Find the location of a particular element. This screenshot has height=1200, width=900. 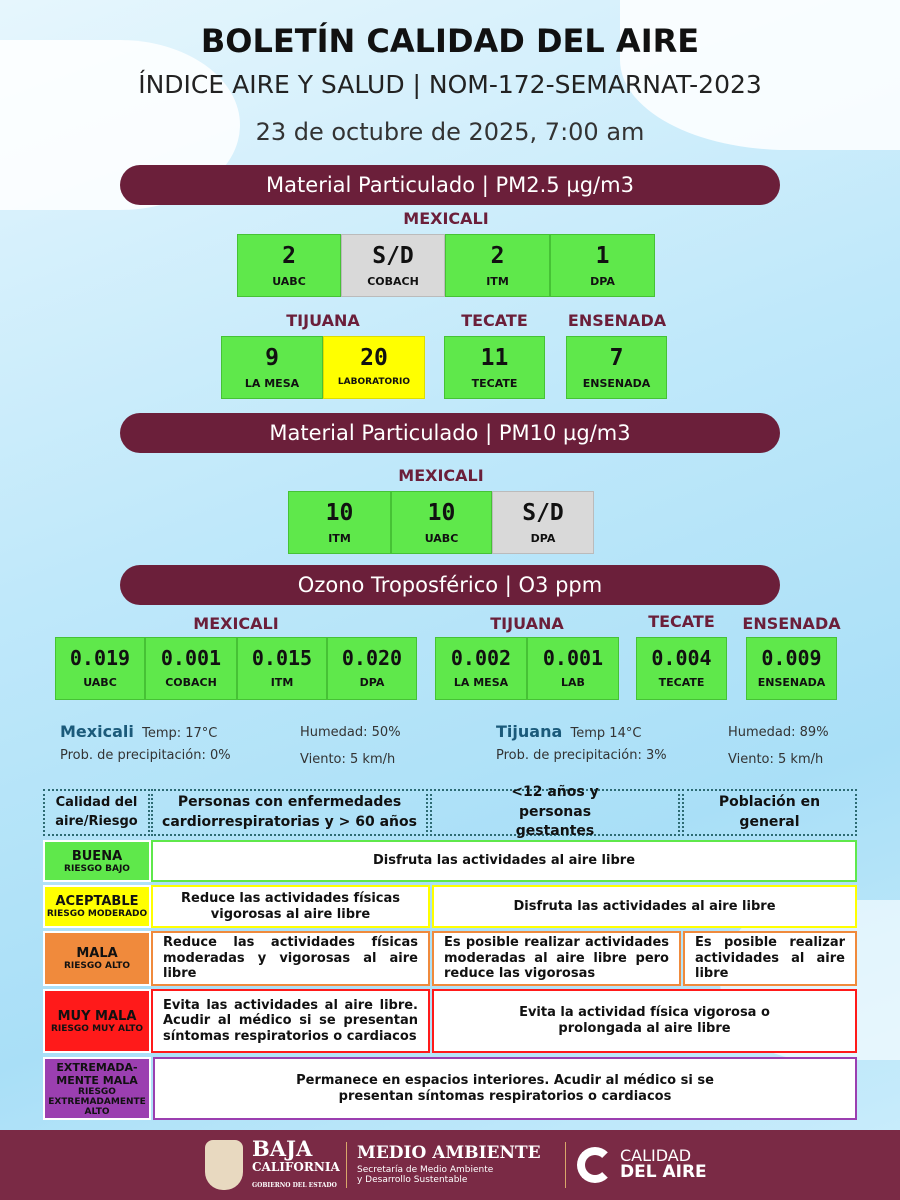

weather-mexicali-precip: Prob. de precipitación: 0% is located at coordinates (145, 755).